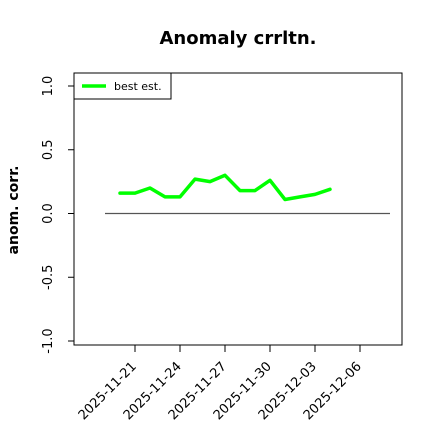 The image size is (440, 445). Describe the element at coordinates (48, 86) in the screenshot. I see `y-tick-label: 1.0` at that location.